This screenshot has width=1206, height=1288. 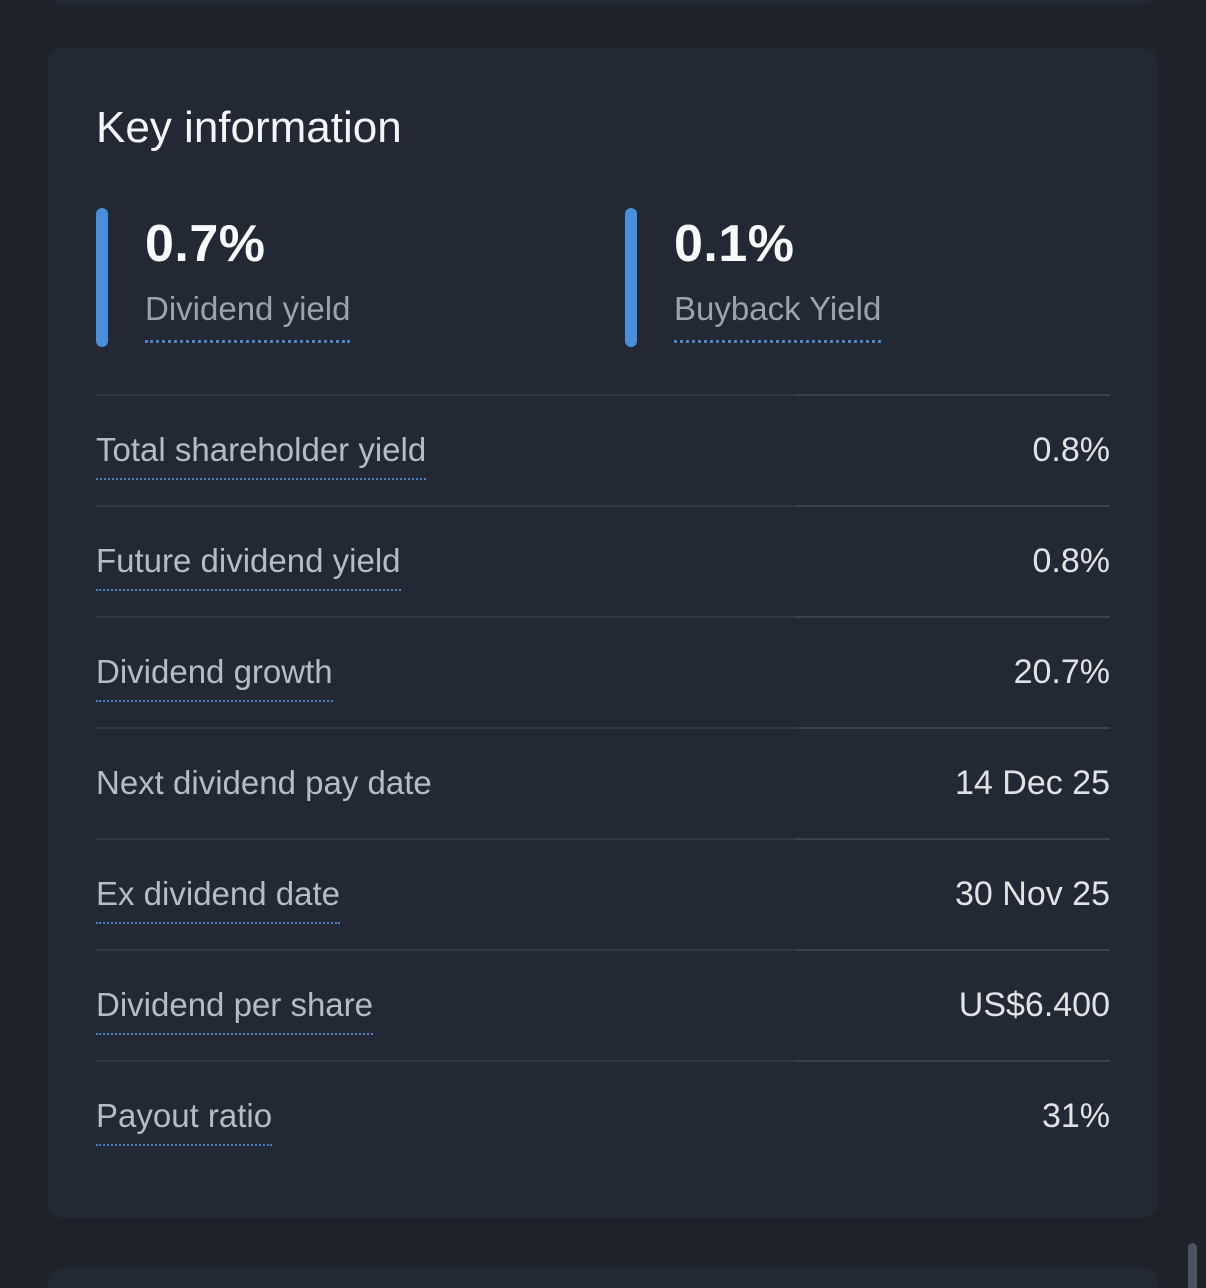 What do you see at coordinates (603, 2) in the screenshot?
I see `previous-card-bottom-edge` at bounding box center [603, 2].